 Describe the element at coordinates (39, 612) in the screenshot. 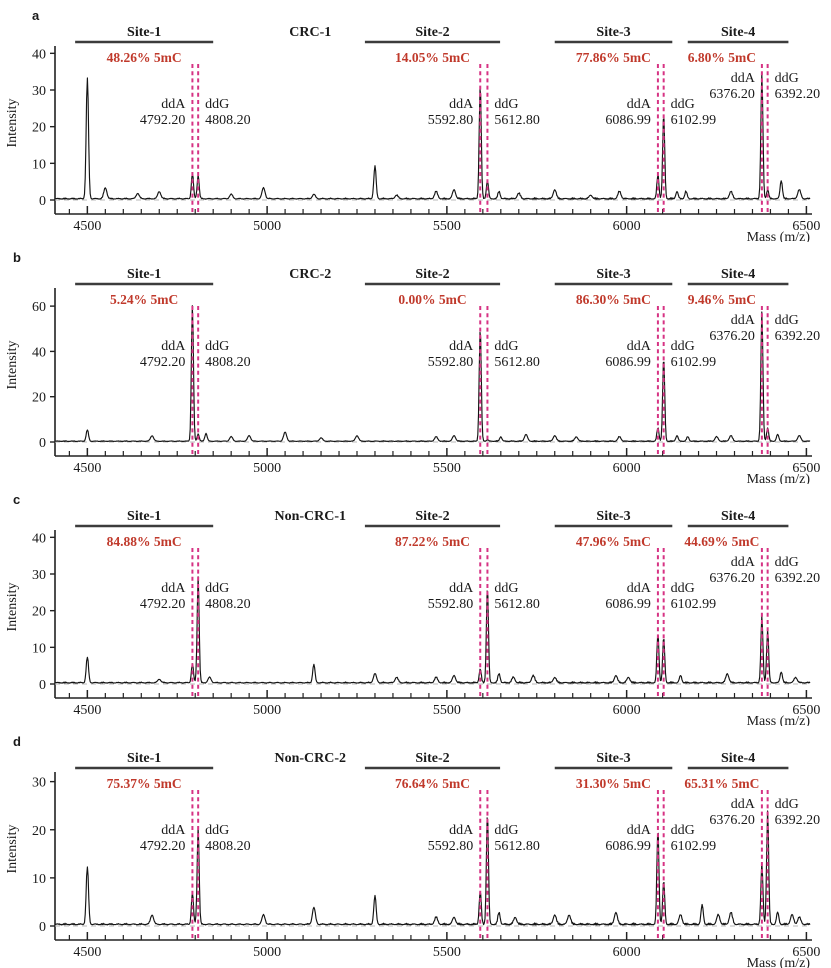

I see `y-tick-label: 20` at that location.